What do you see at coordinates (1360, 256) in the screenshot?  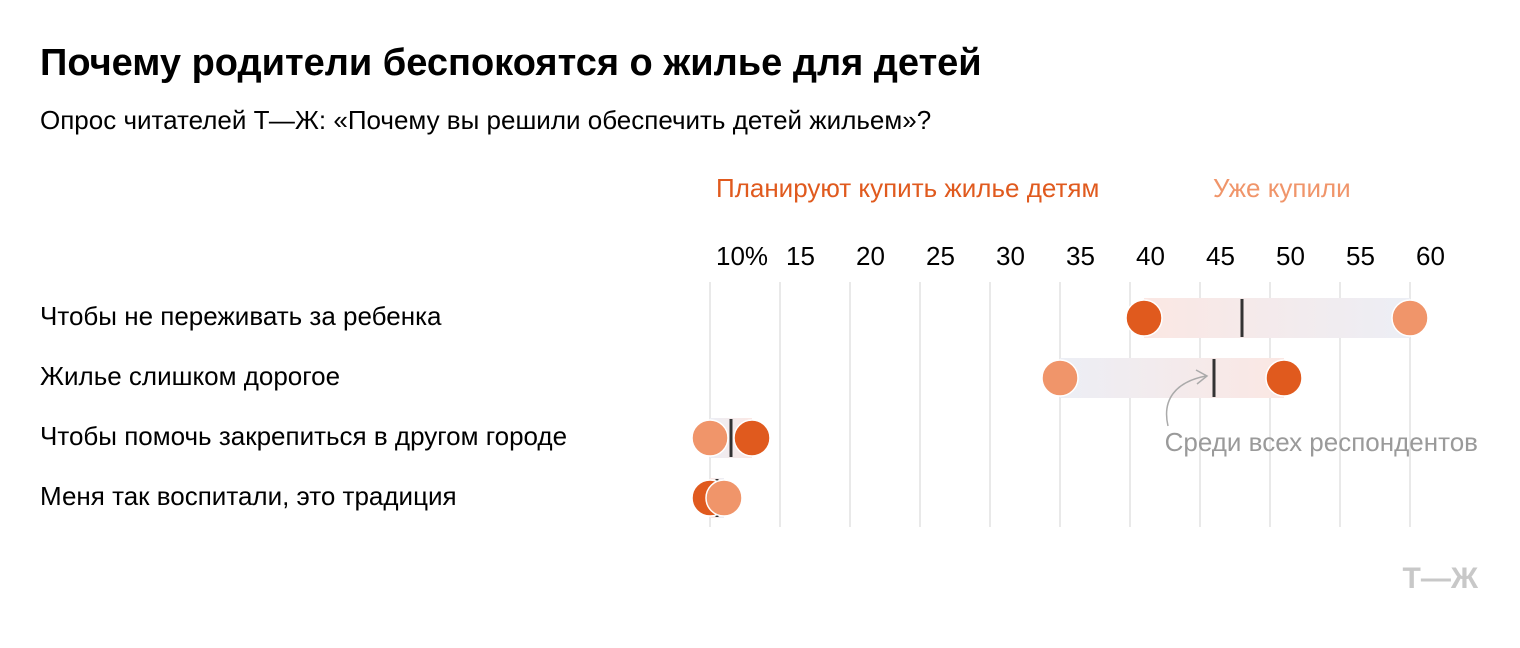 I see `x-tick-label: 55` at bounding box center [1360, 256].